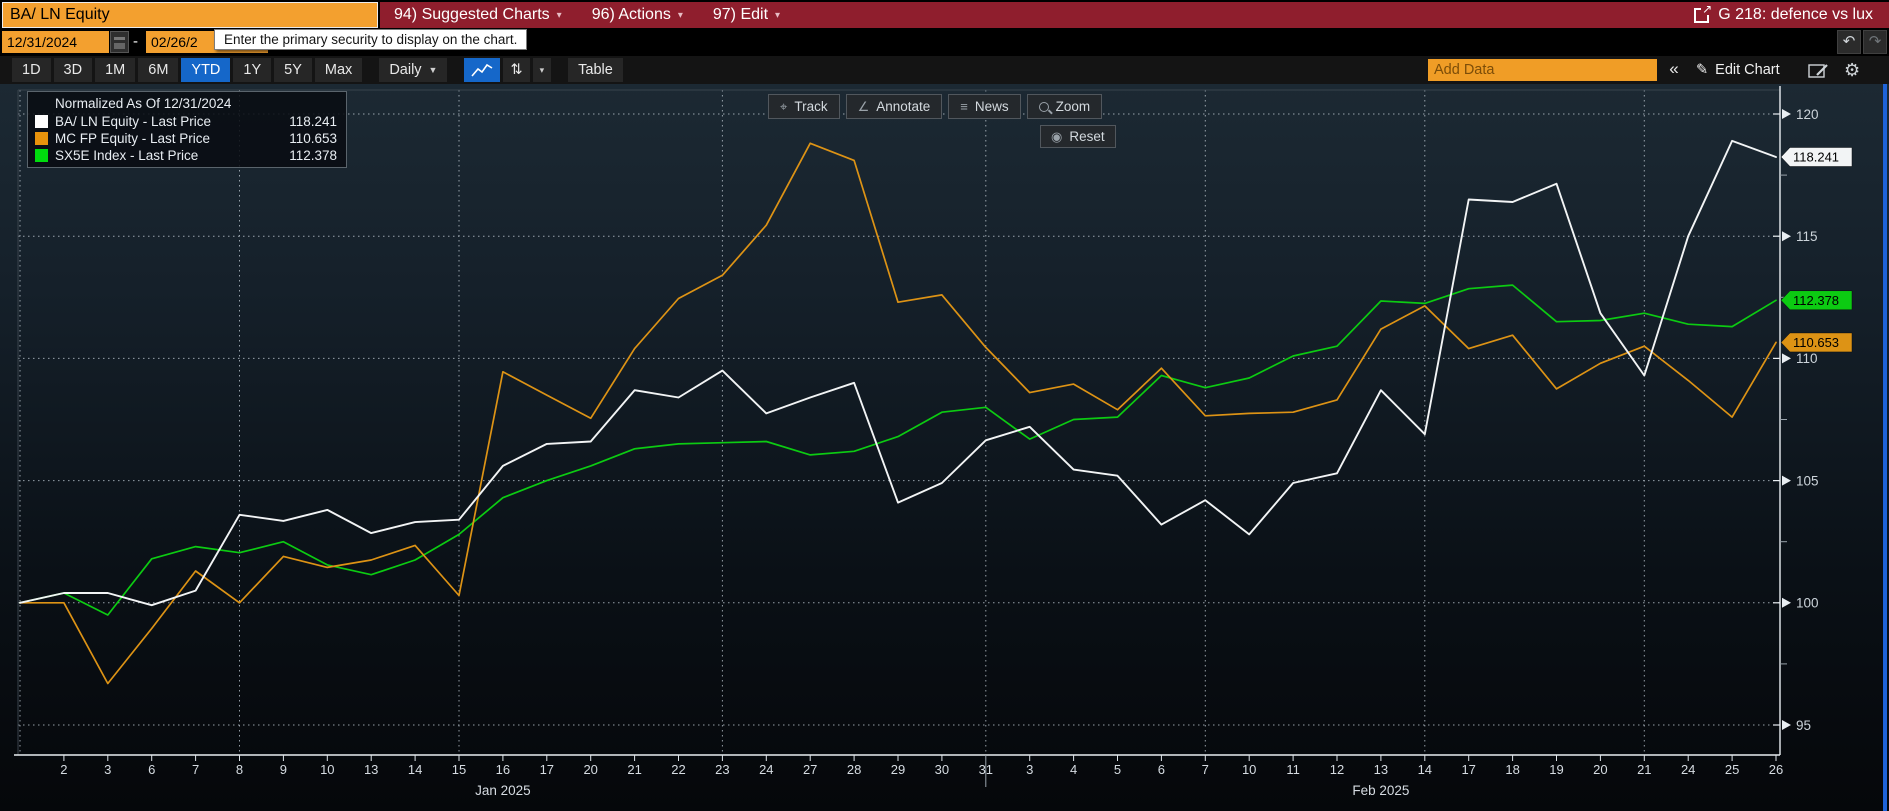 This screenshot has width=1889, height=811. I want to click on svg-text: 110, so click(1807, 358).